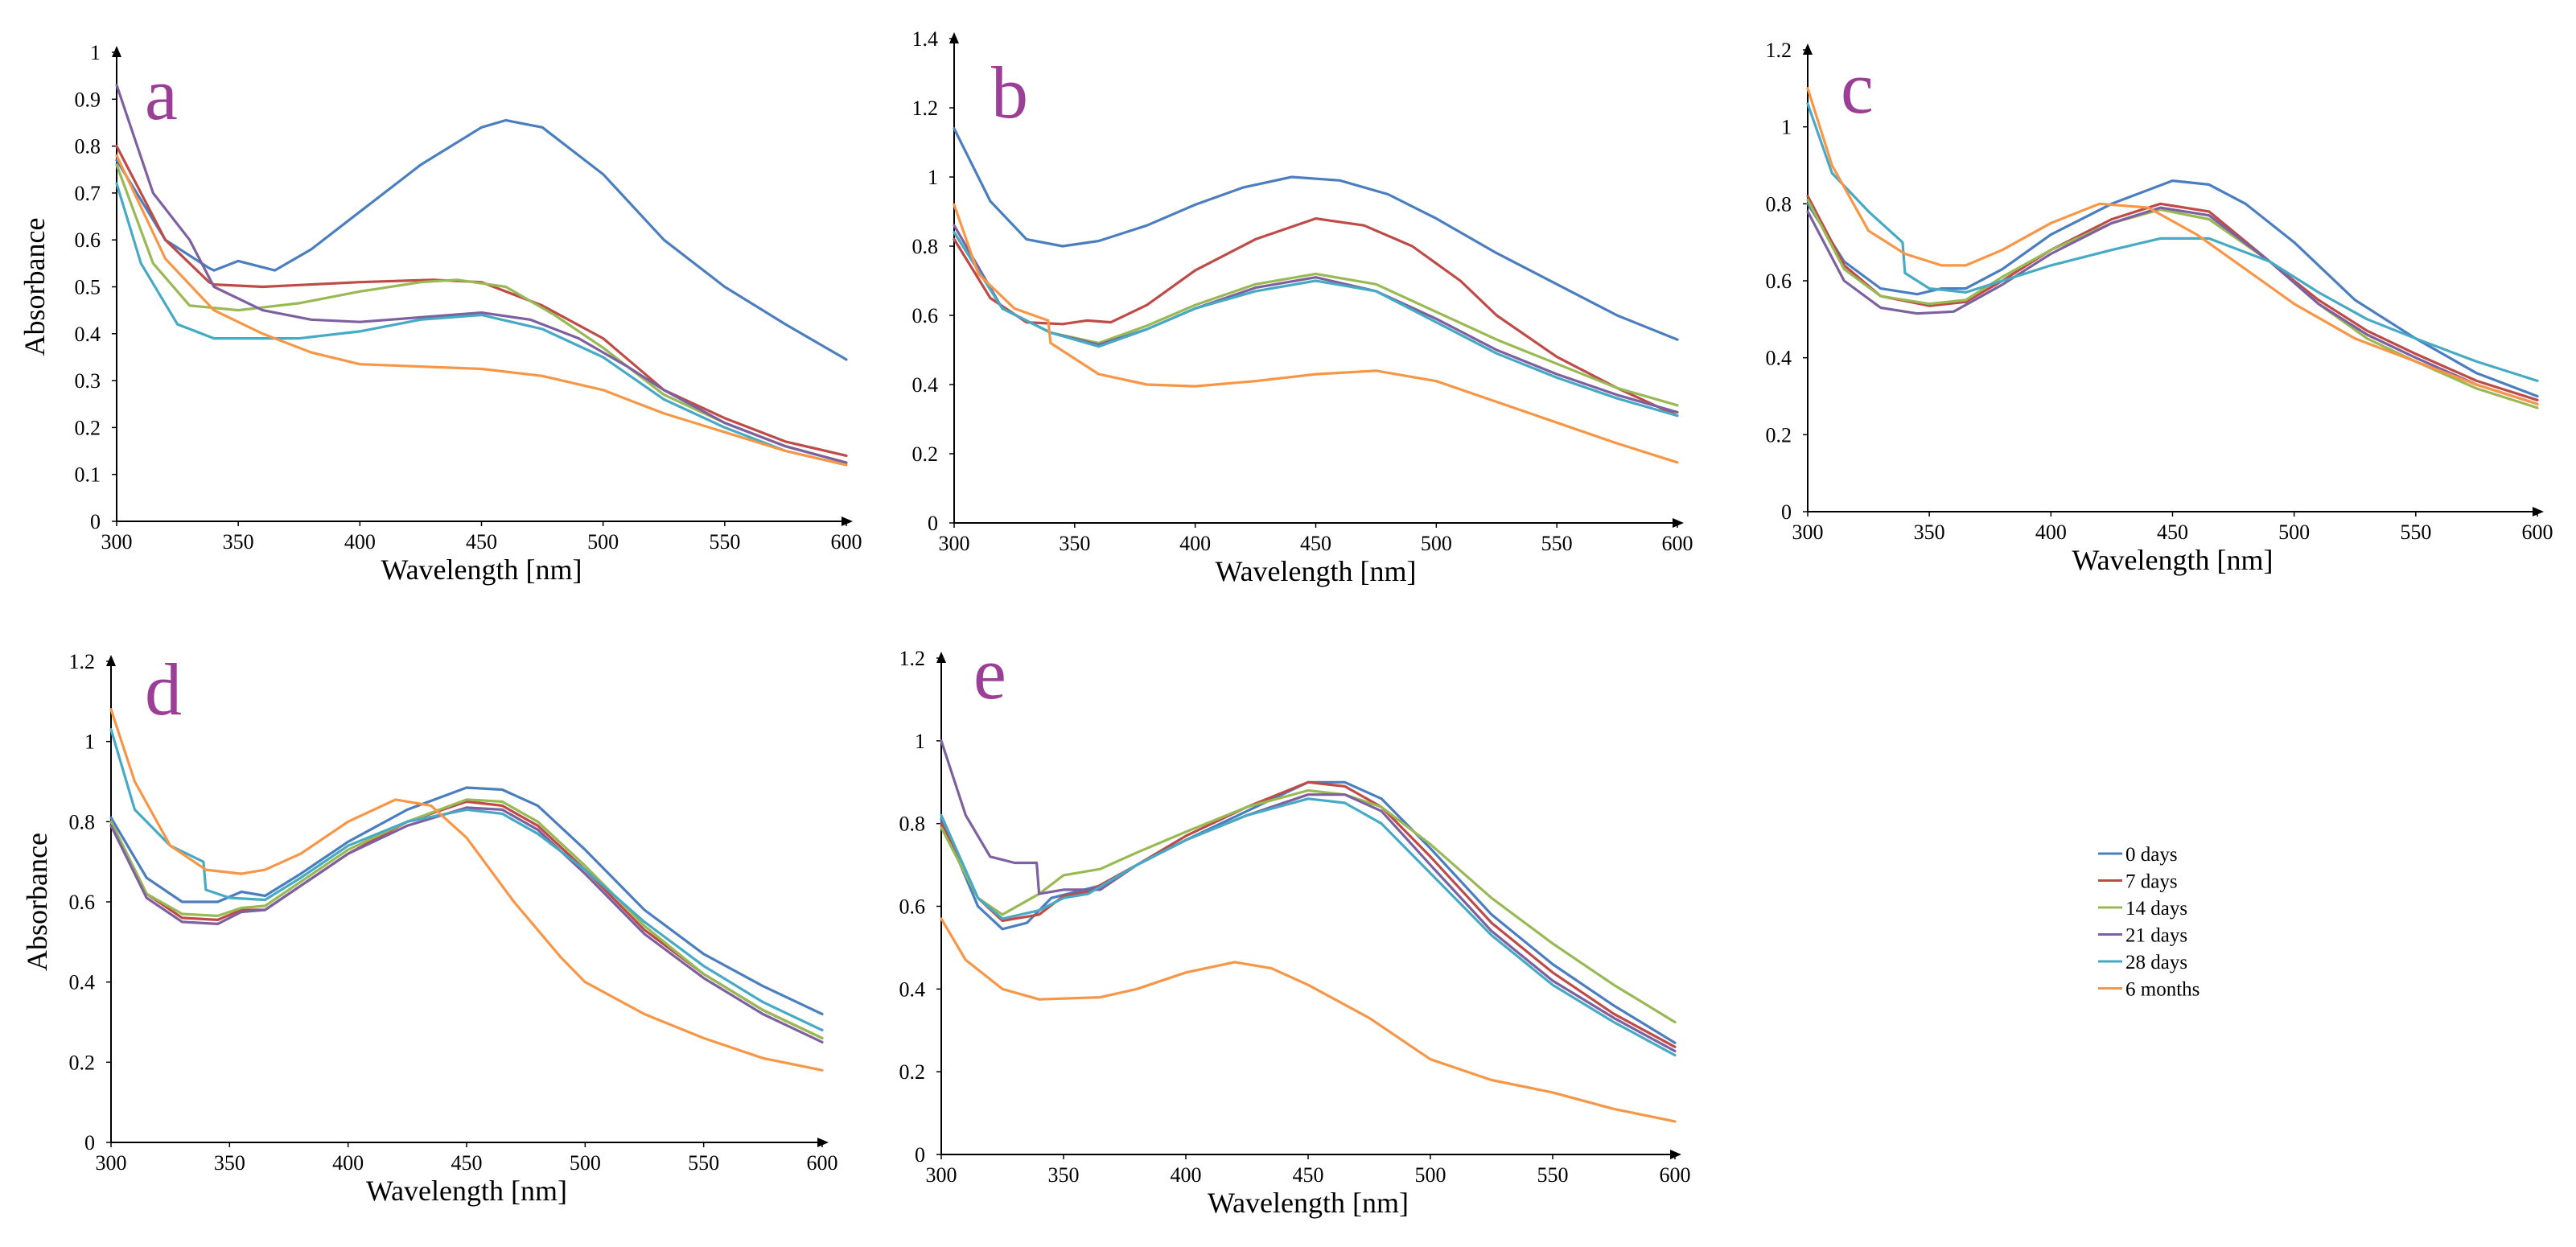 The height and width of the screenshot is (1247, 2576). I want to click on legend-label: 21 days, so click(2156, 936).